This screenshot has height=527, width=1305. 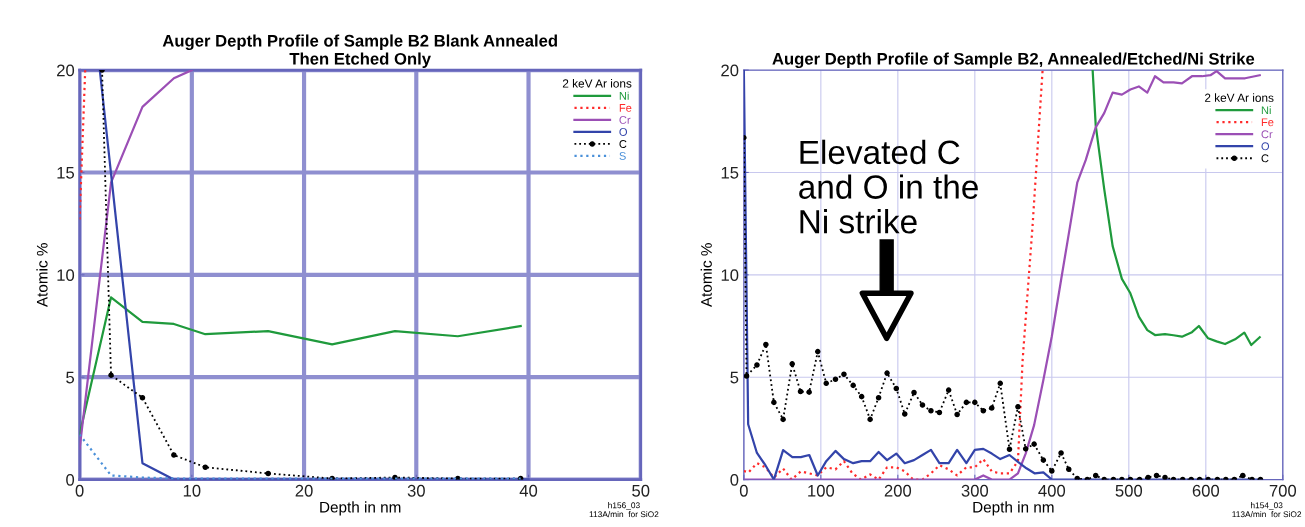 I want to click on x-tick-label: 40, so click(x=528, y=490).